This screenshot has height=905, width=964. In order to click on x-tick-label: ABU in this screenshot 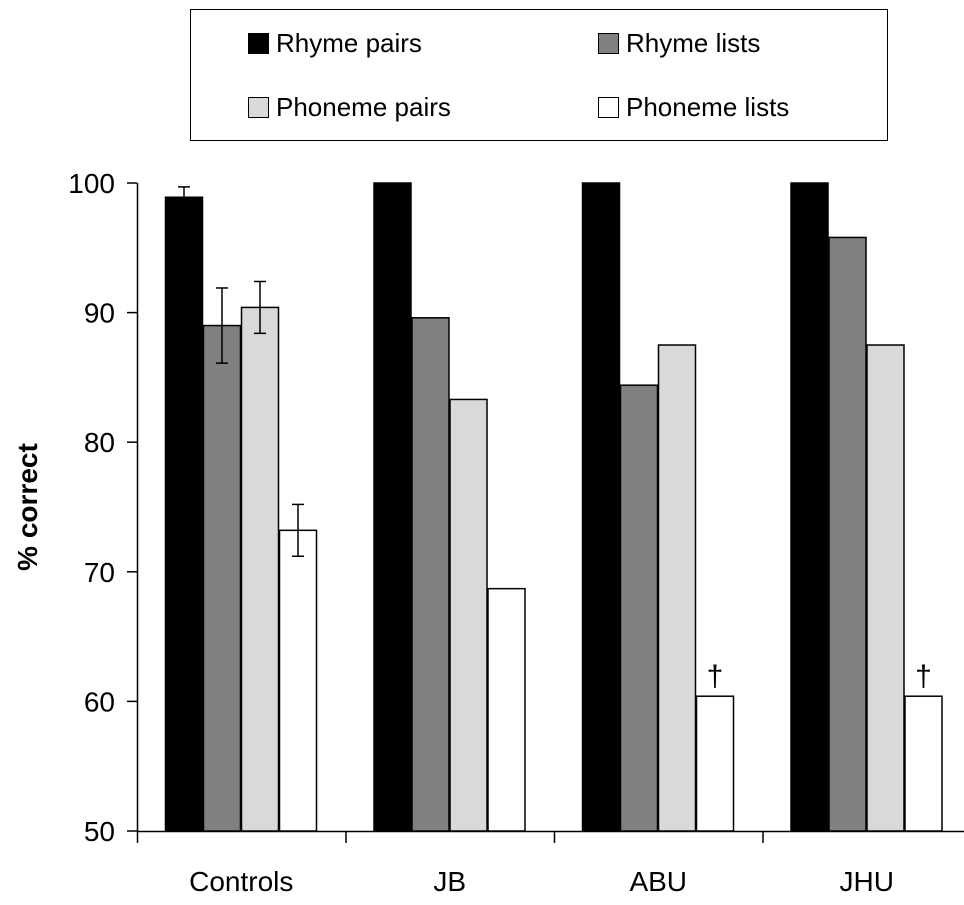, I will do `click(658, 881)`.